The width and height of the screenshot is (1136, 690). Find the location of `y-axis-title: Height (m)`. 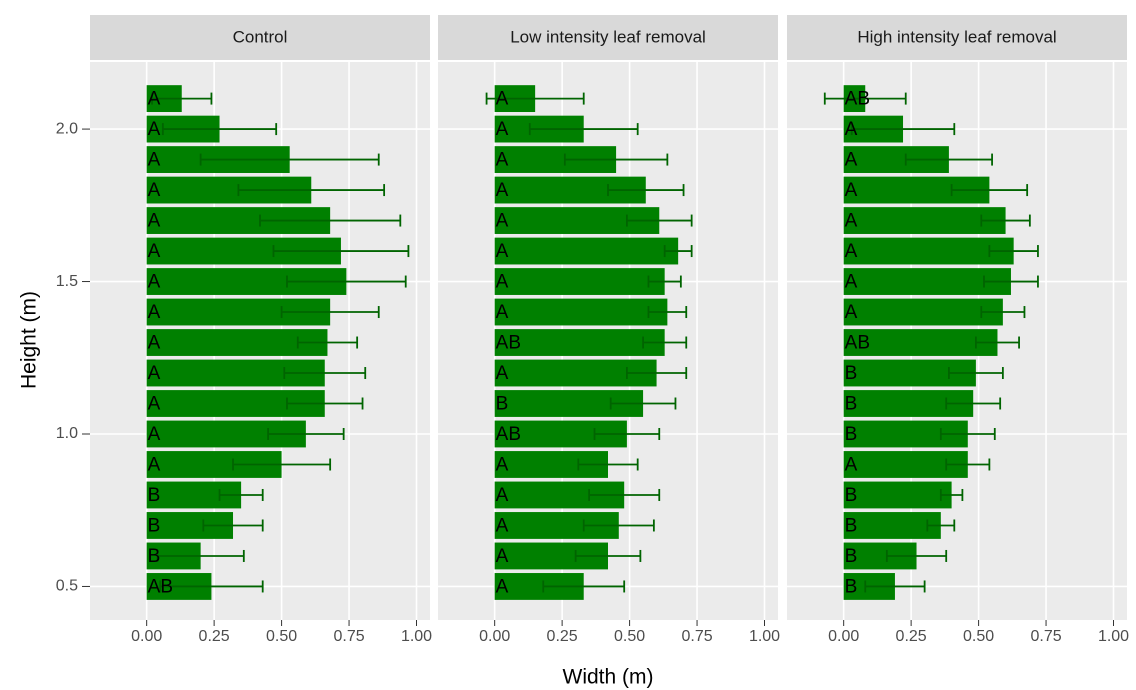

y-axis-title: Height (m) is located at coordinates (29, 340).